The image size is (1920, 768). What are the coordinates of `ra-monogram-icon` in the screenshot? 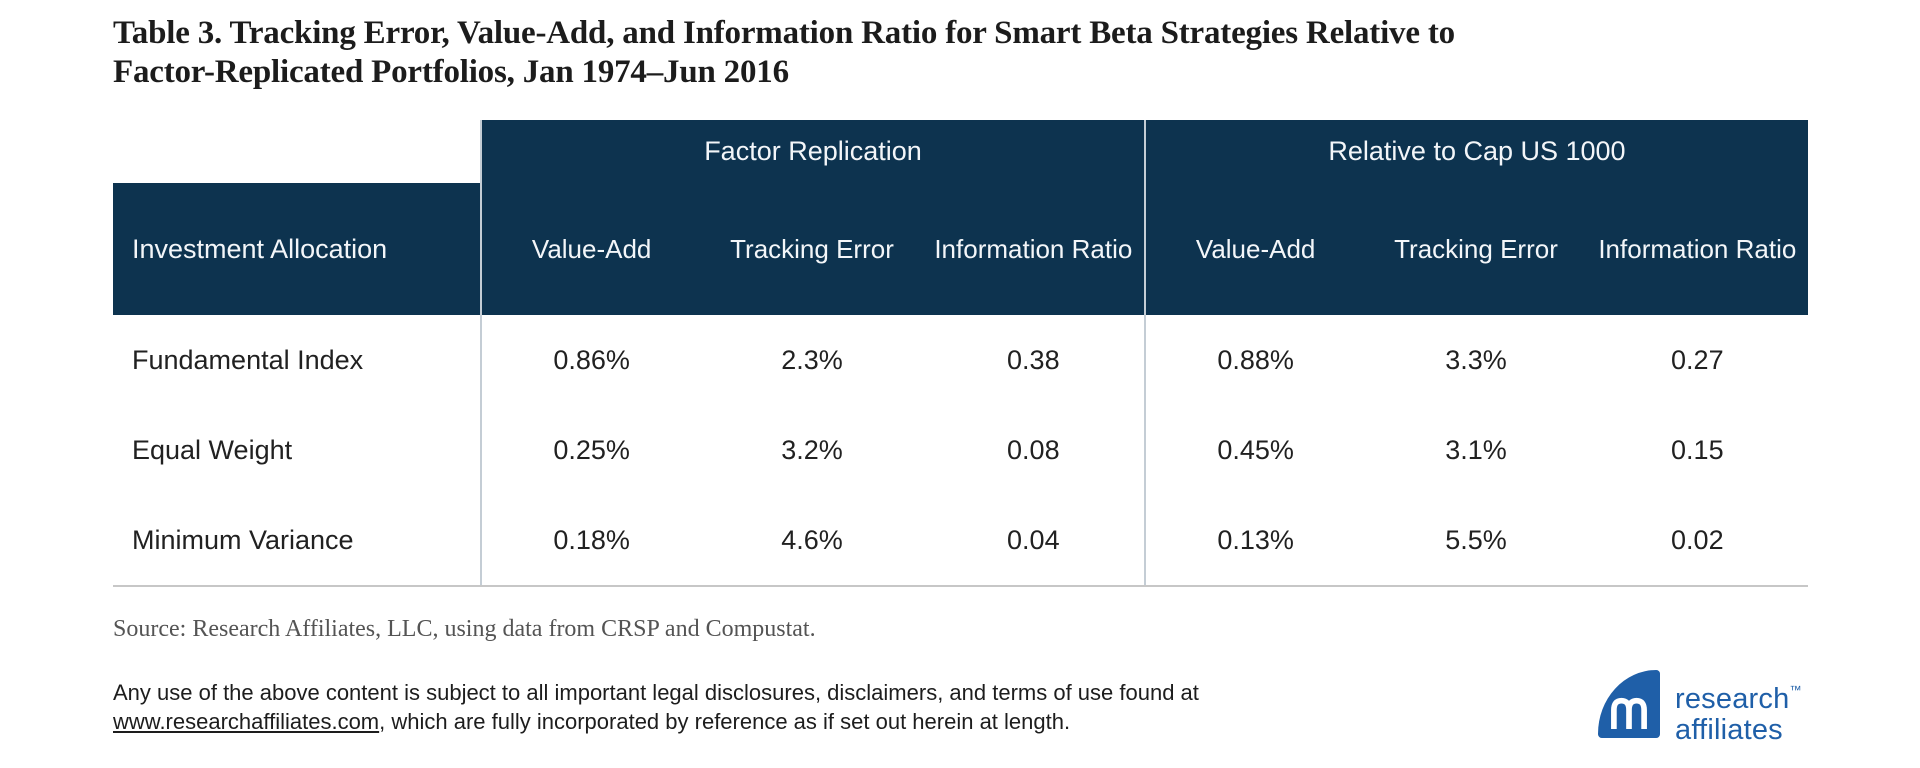 It's located at (1629, 704).